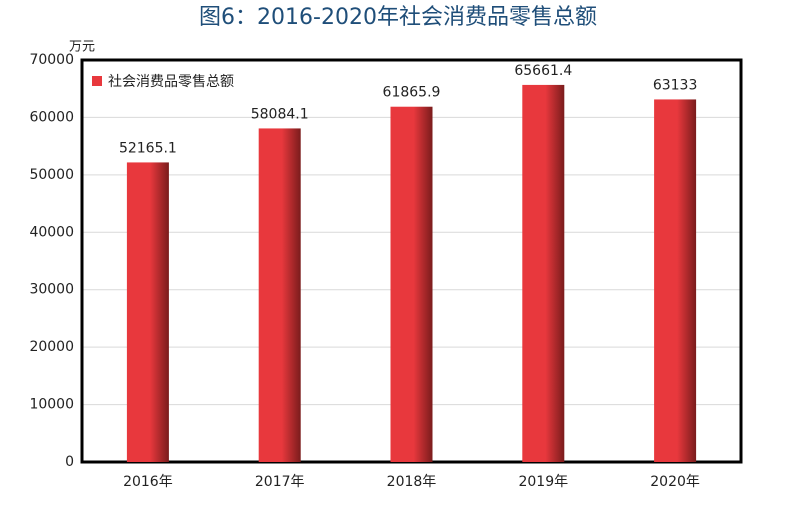  Describe the element at coordinates (280, 482) in the screenshot. I see `x-tick-label: 2017年` at that location.